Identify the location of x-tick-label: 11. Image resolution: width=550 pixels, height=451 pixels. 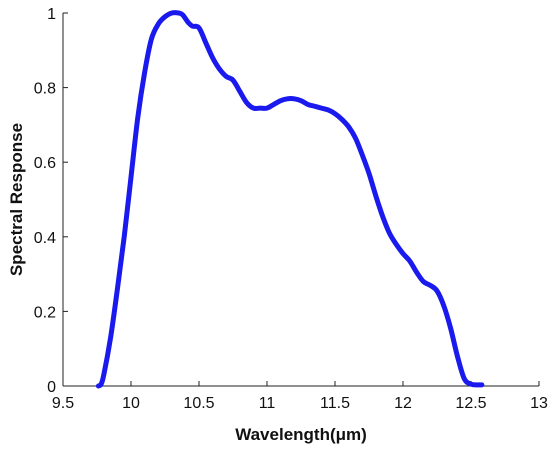
(267, 403).